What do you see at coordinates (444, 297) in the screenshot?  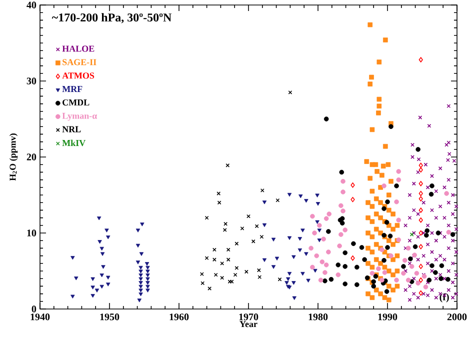 I see `annotation: (f)` at bounding box center [444, 297].